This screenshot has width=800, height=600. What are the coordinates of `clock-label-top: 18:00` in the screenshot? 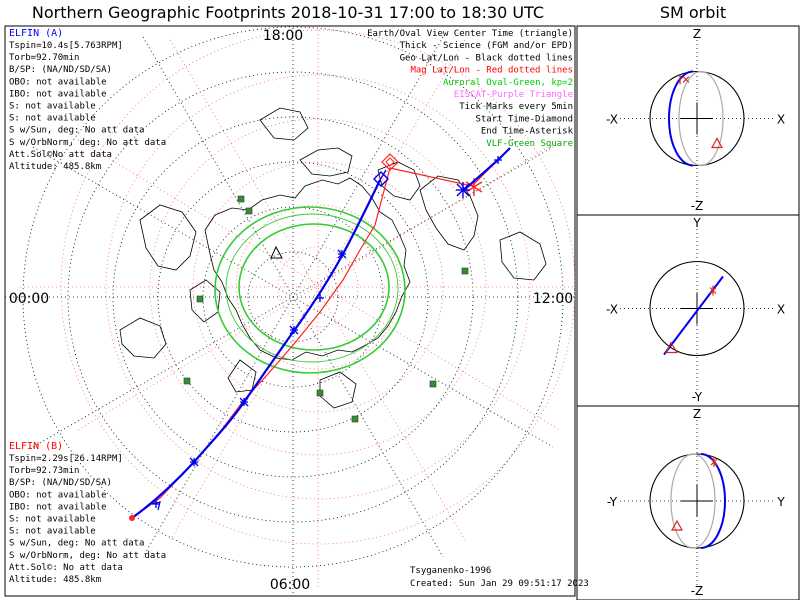 It's located at (283, 36).